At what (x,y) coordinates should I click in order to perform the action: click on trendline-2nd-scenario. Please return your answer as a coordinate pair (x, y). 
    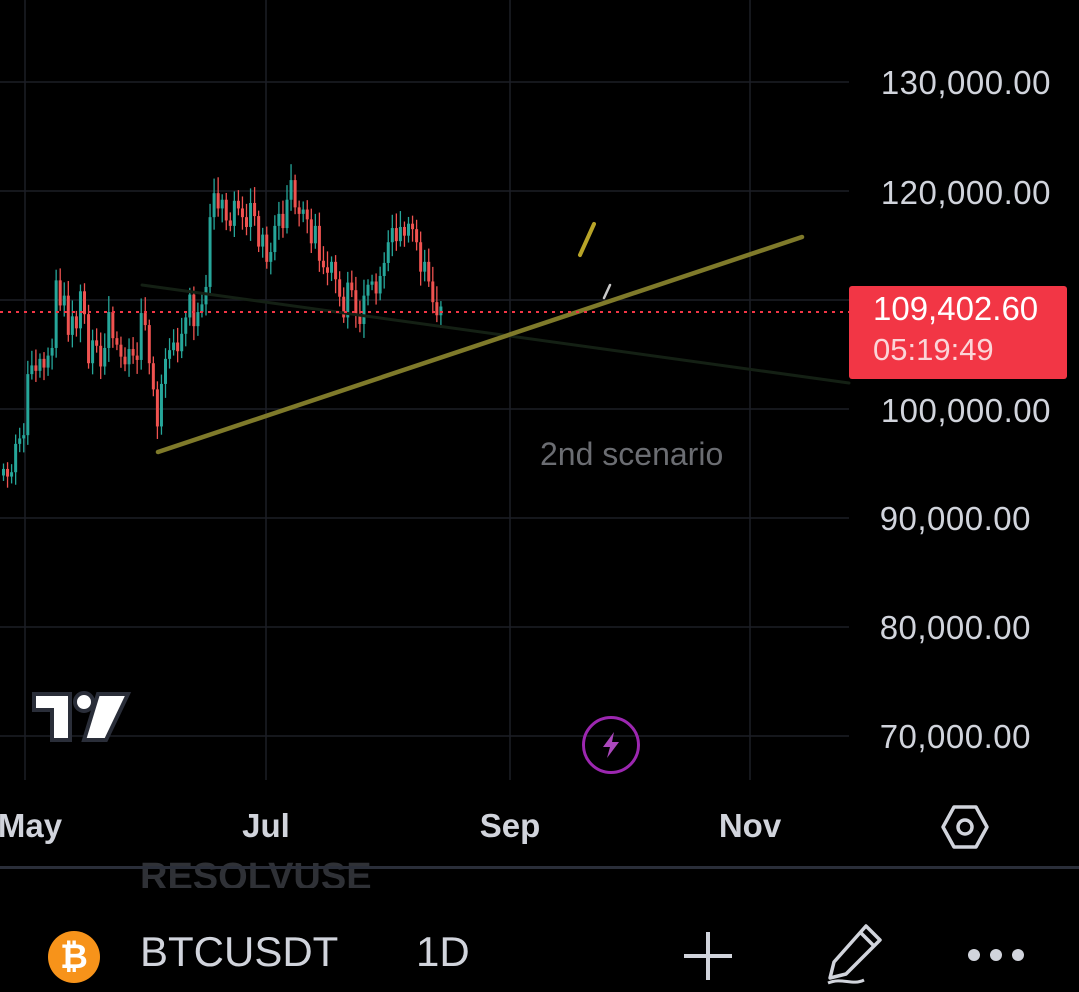
    Looking at the image, I should click on (495, 334).